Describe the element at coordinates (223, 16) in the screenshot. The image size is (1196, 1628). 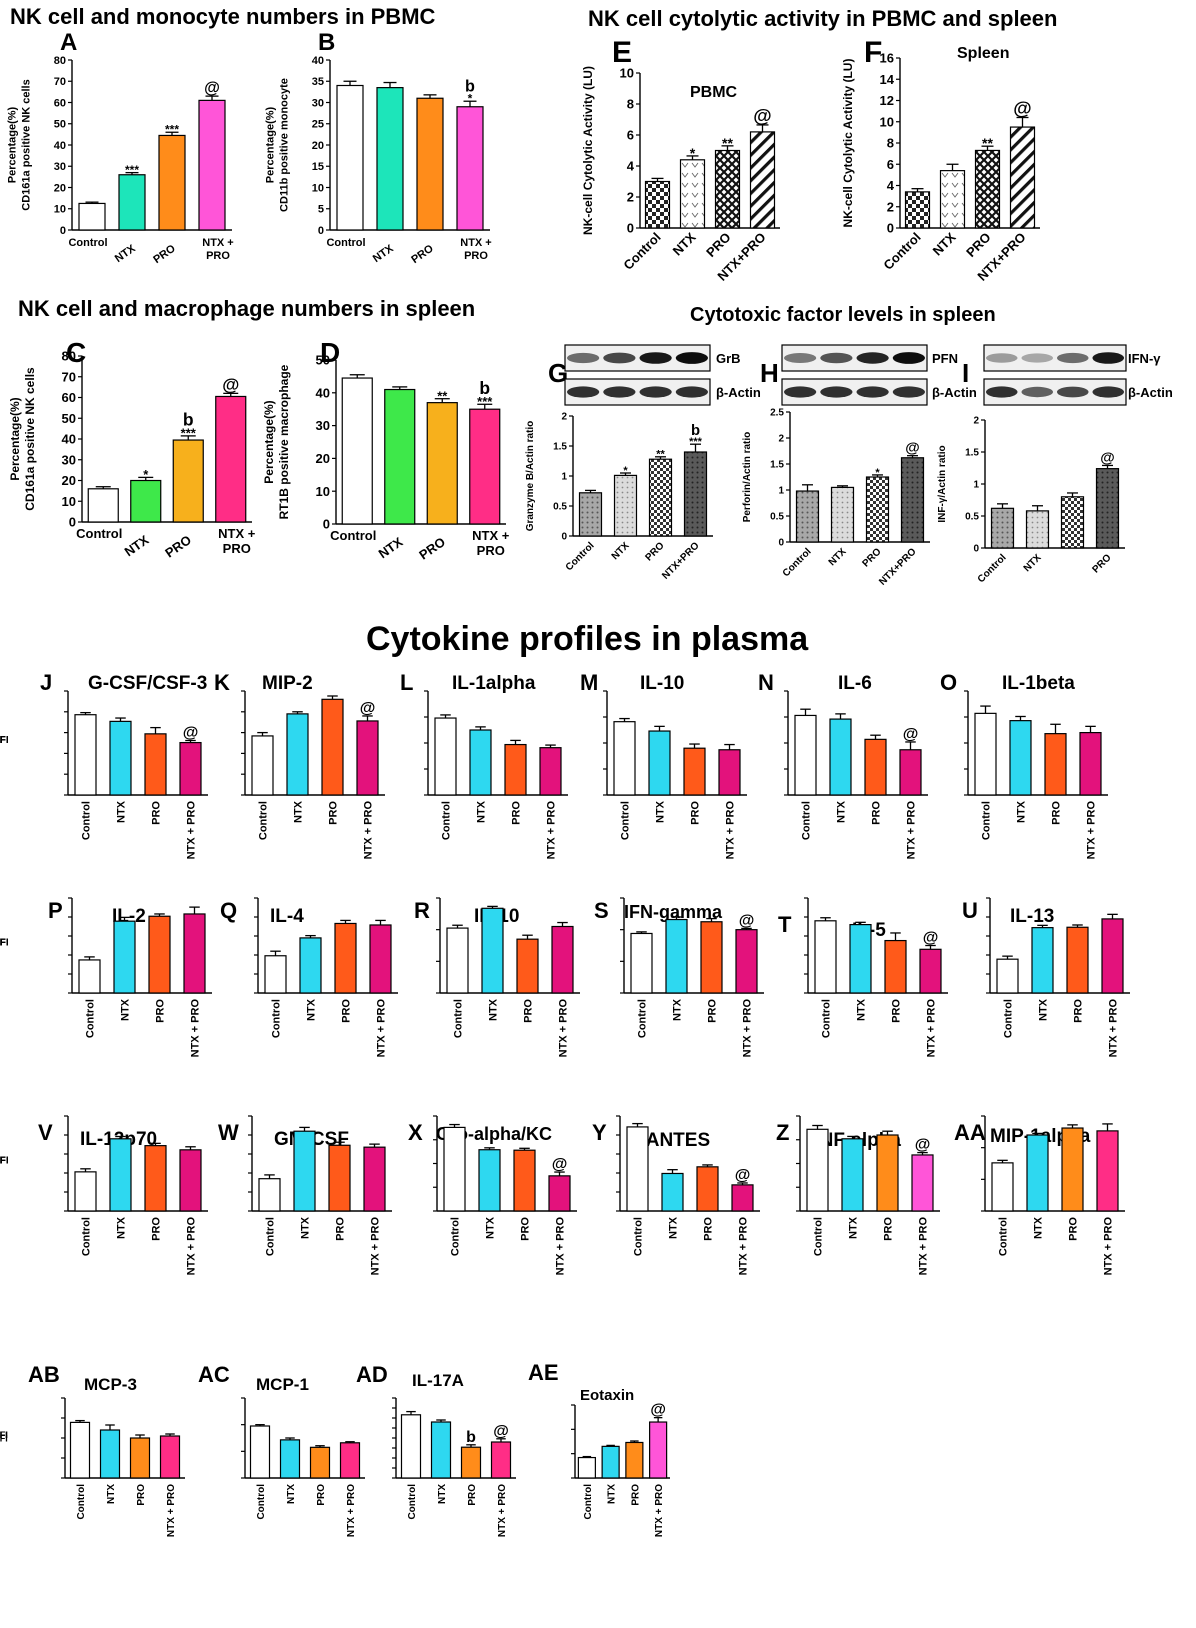
I see `heading-nk-pbmc: NK cell and monocyte numbers in PBMC` at that location.